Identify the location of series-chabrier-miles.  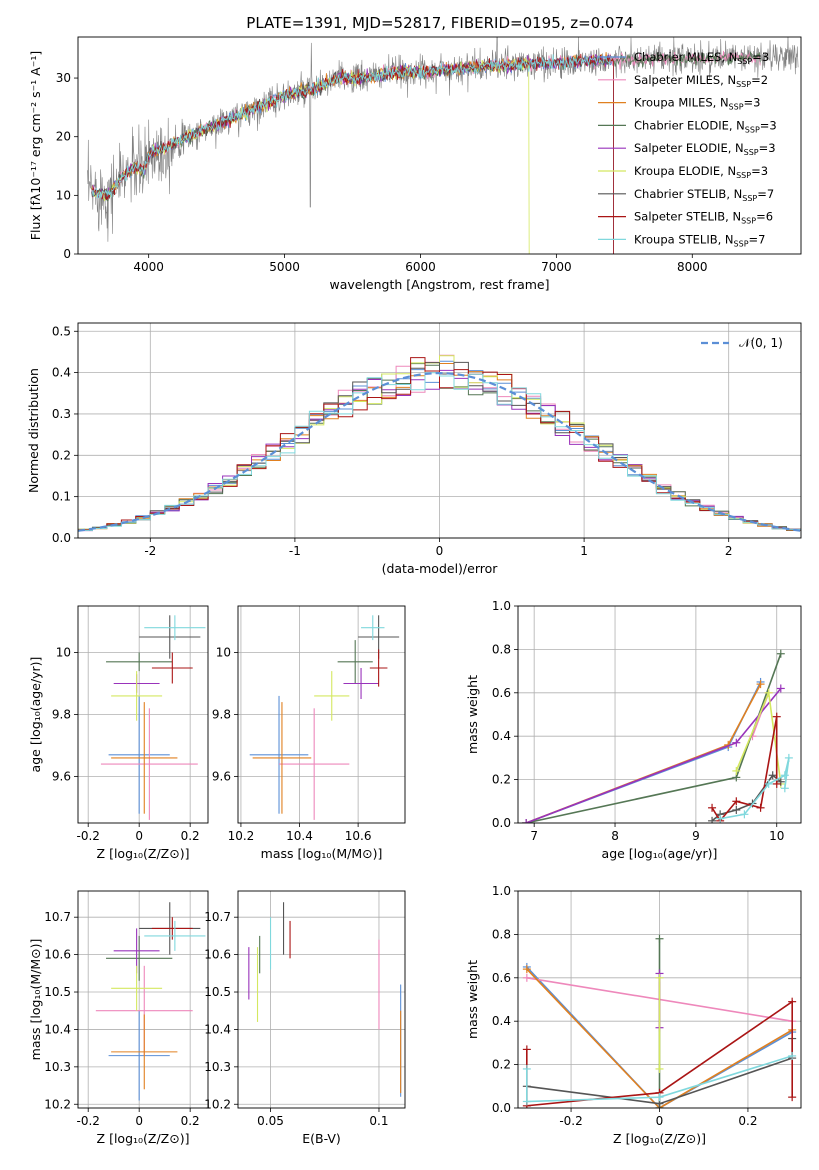
(643, 750).